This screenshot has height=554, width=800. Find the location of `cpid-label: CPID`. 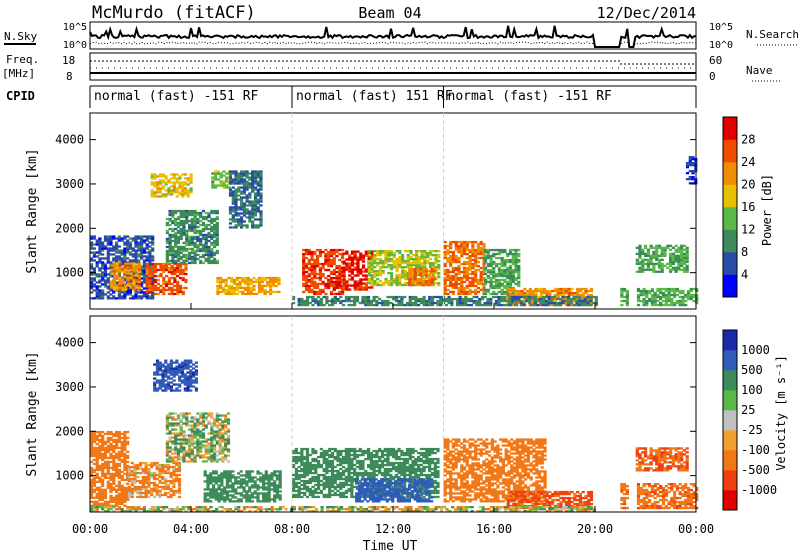

cpid-label: CPID is located at coordinates (20, 96).